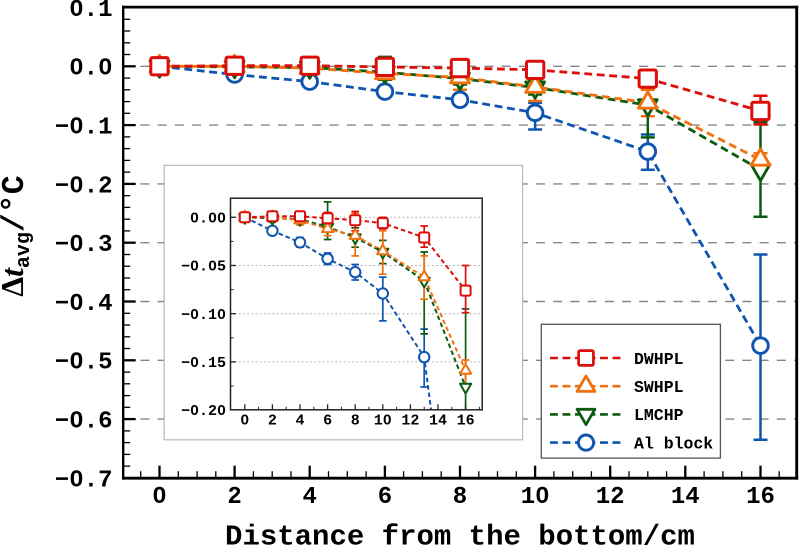 The image size is (800, 552). Describe the element at coordinates (18, 235) in the screenshot. I see `svg-text: Δtavg/°C` at that location.